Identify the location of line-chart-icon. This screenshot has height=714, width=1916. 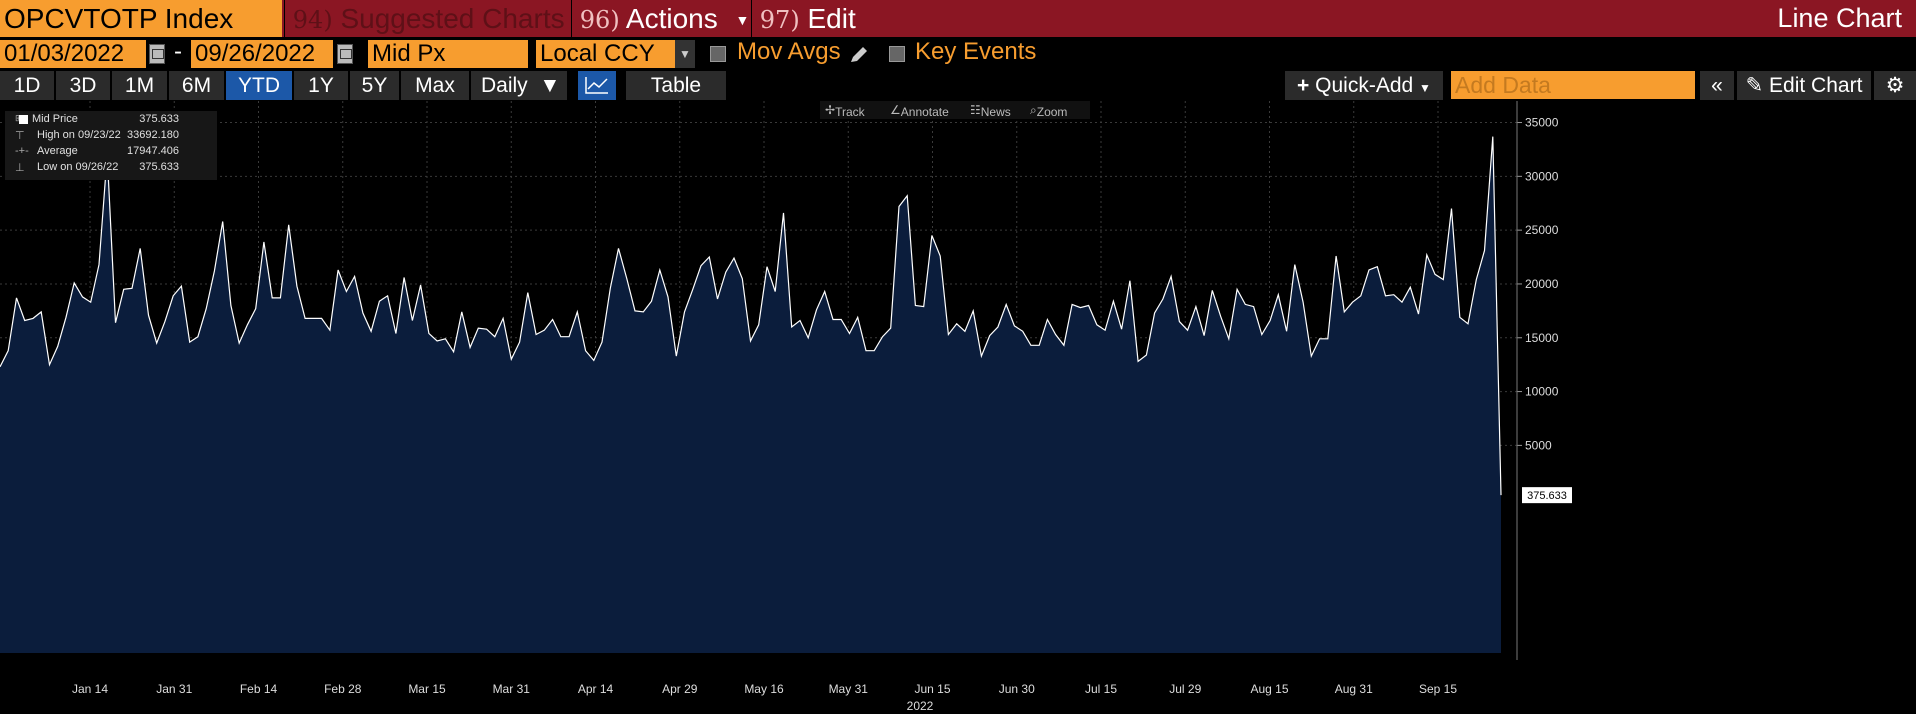
(596, 85).